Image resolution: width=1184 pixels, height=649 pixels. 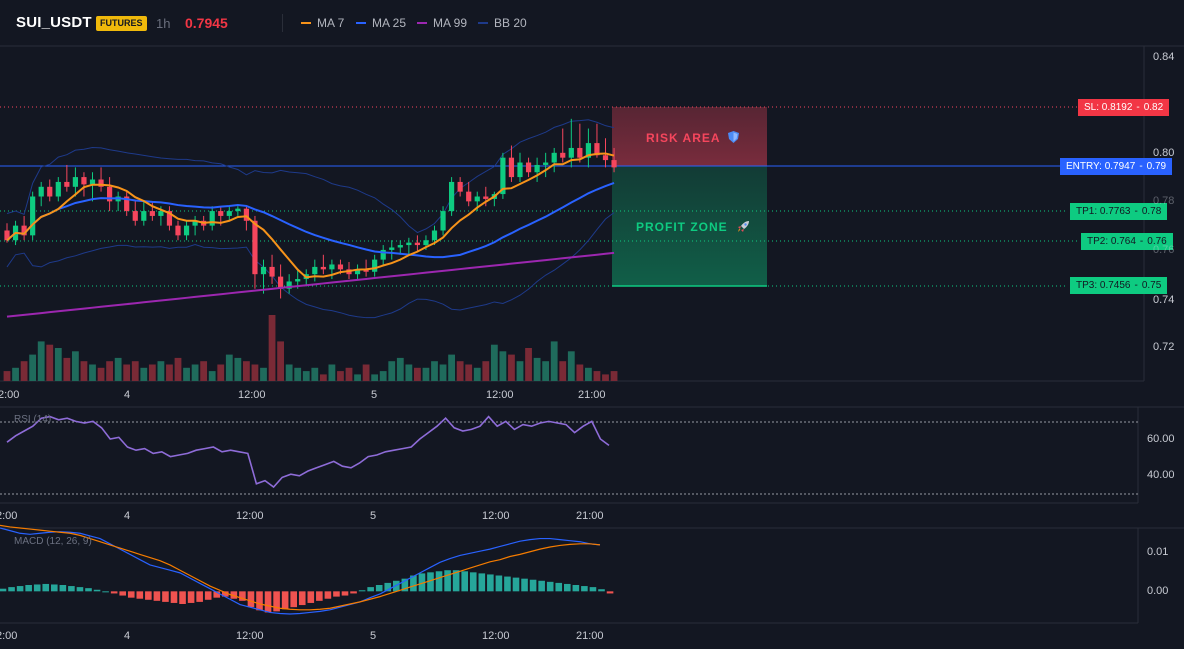 I want to click on timeframe-label: 1h, so click(x=163, y=23).